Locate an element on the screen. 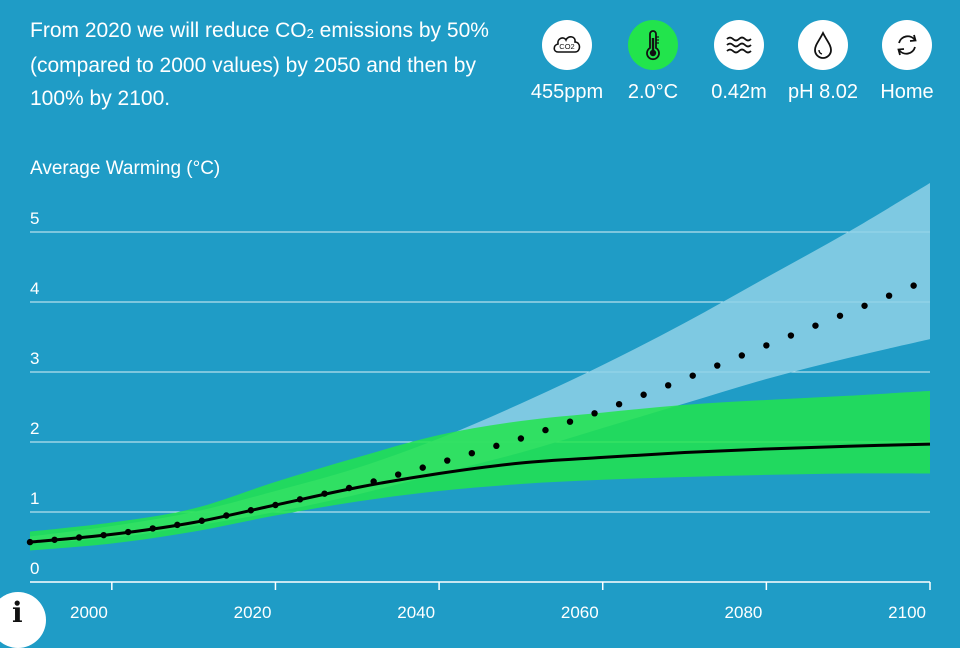 Image resolution: width=960 pixels, height=648 pixels. info-icon: i is located at coordinates (17, 612).